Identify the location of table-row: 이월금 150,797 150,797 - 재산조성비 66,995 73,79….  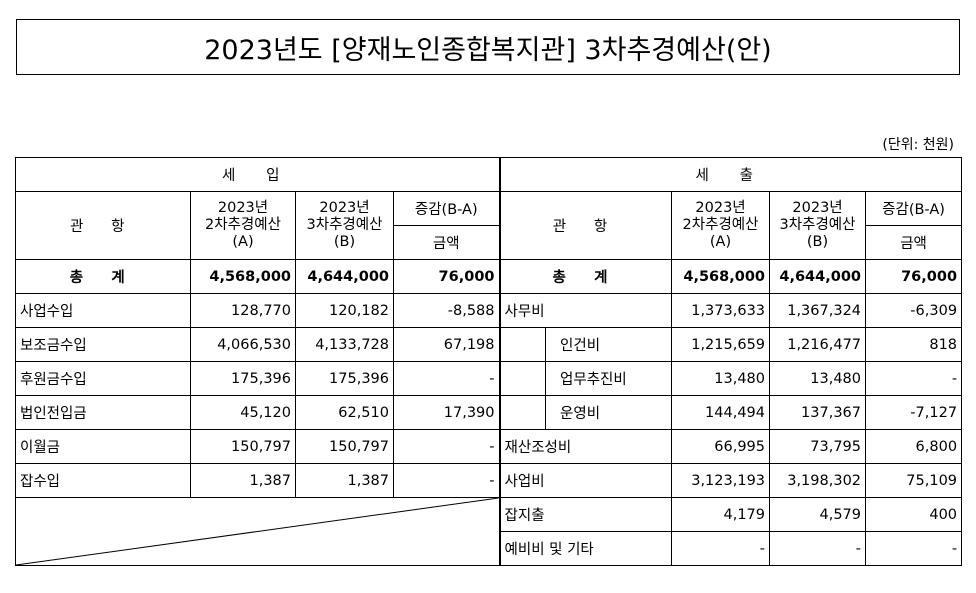
(489, 446).